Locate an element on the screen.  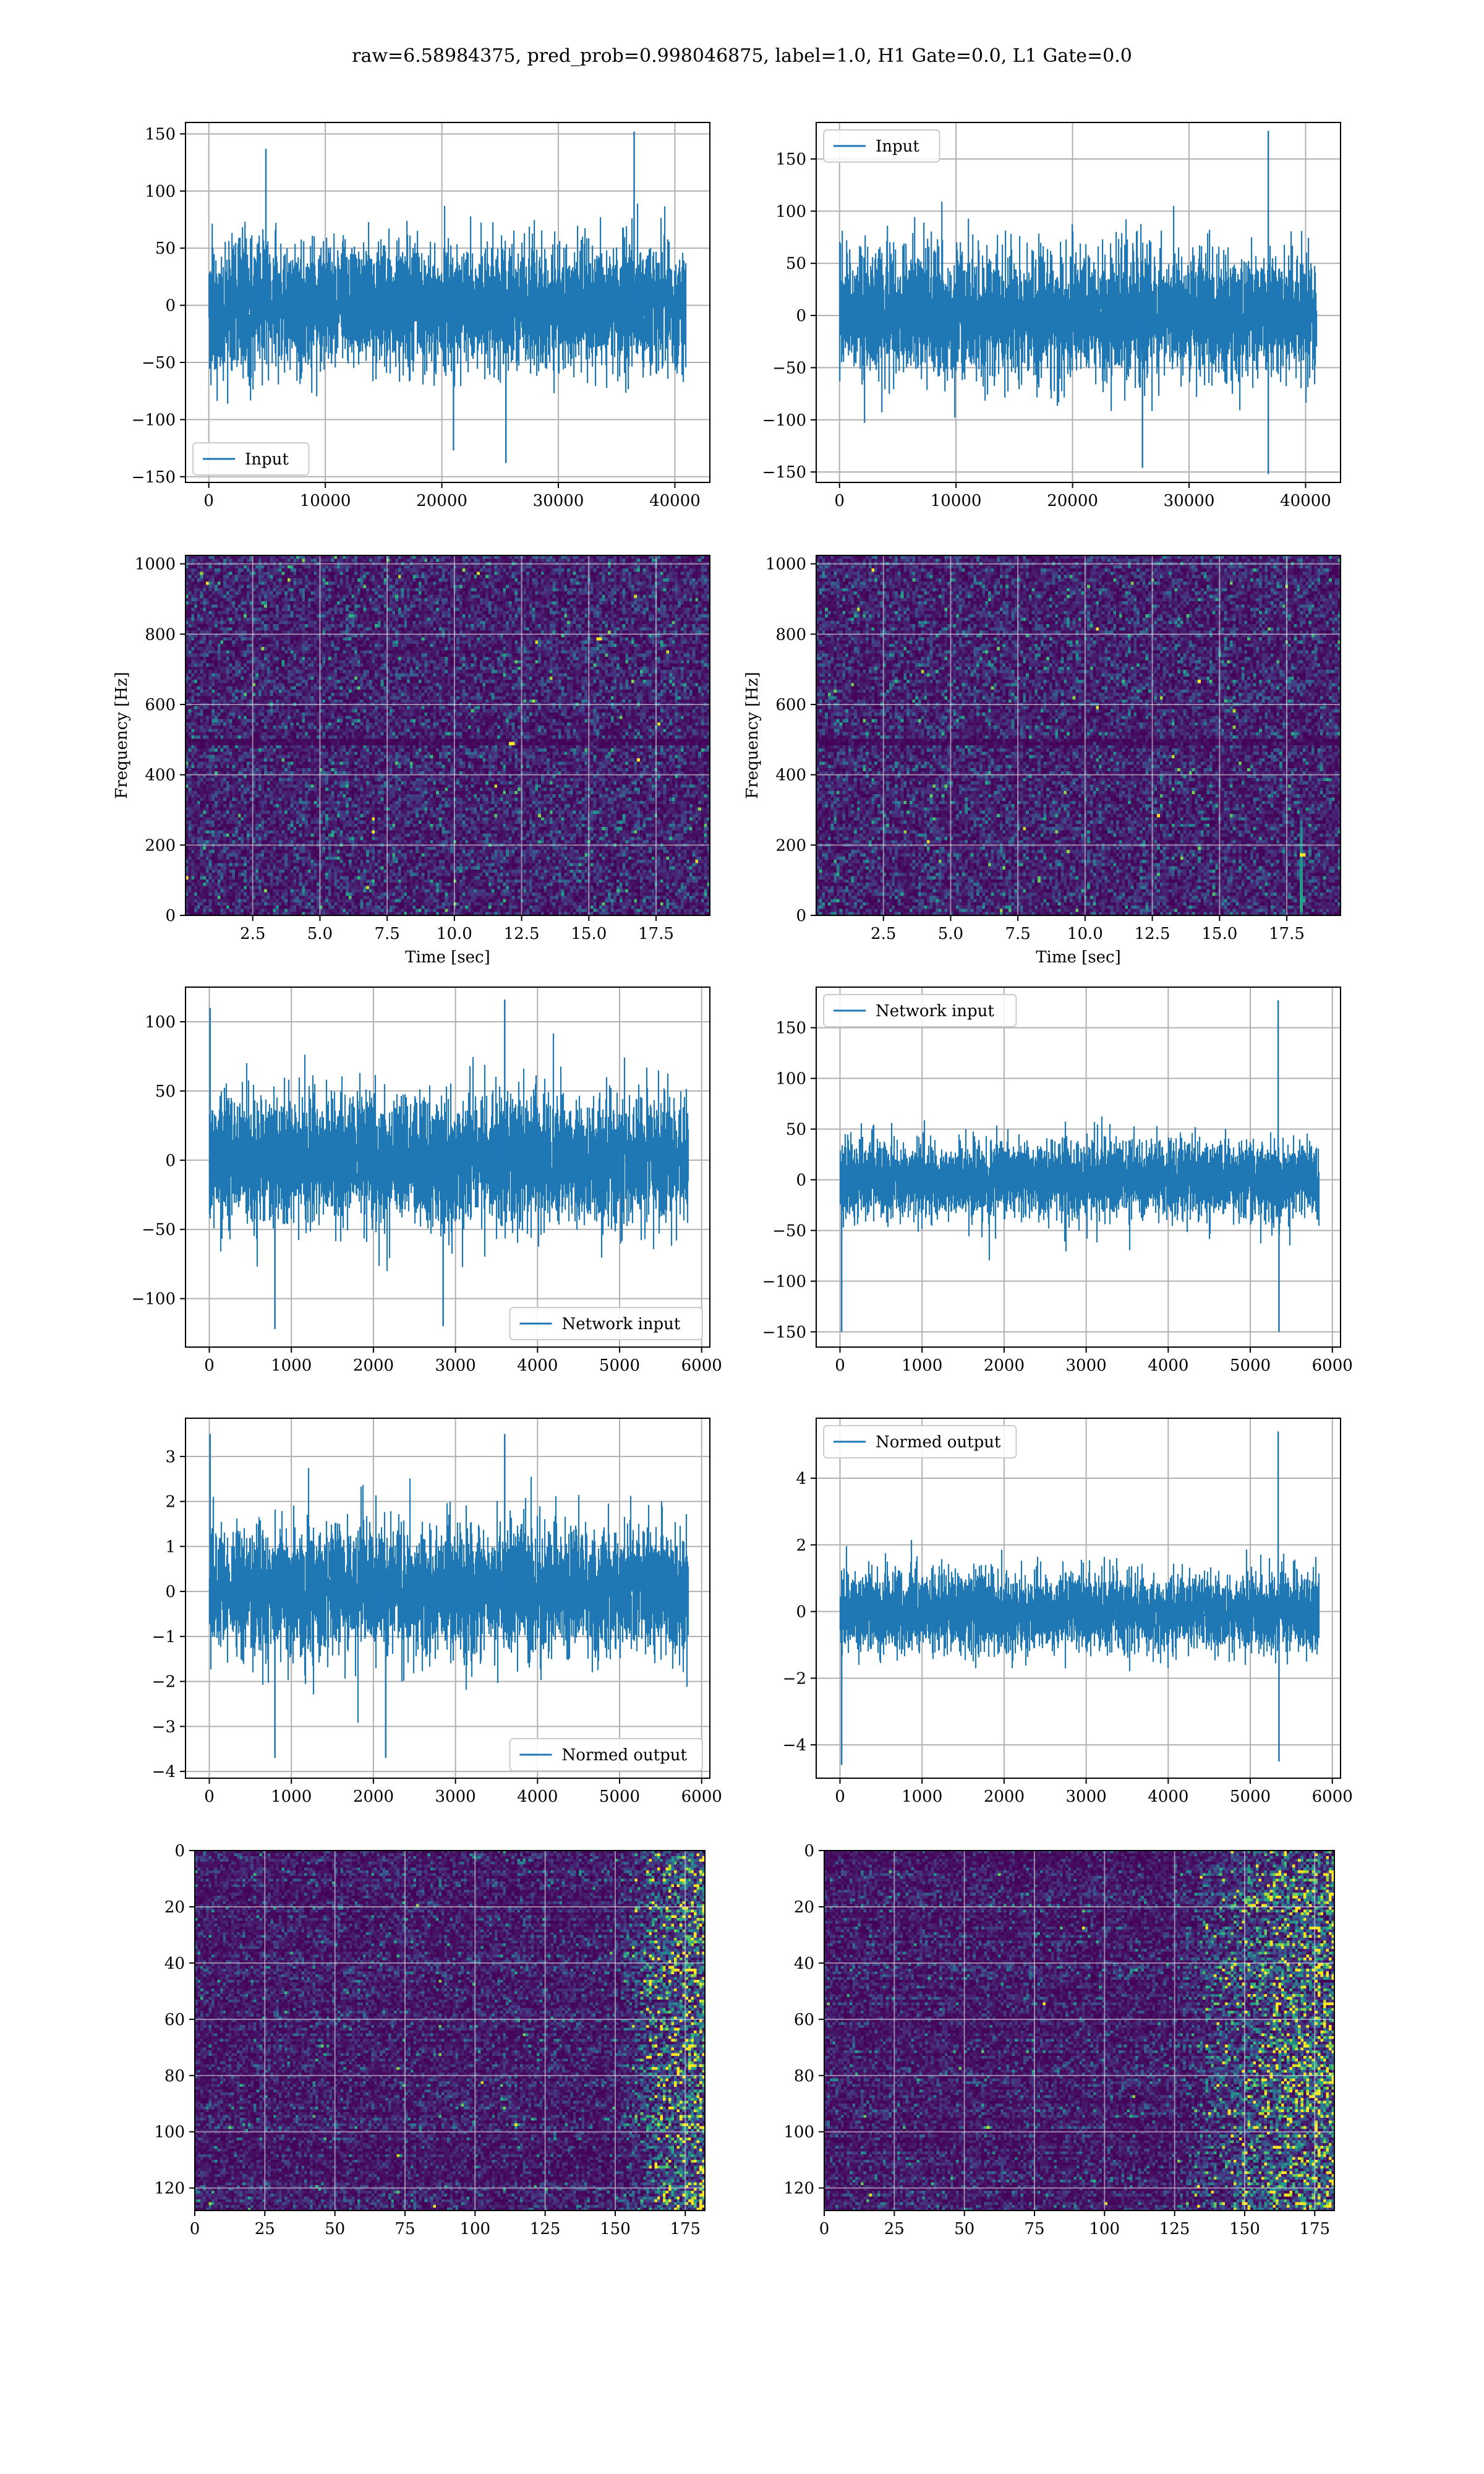
x-tick-label: 25 is located at coordinates (894, 2229).